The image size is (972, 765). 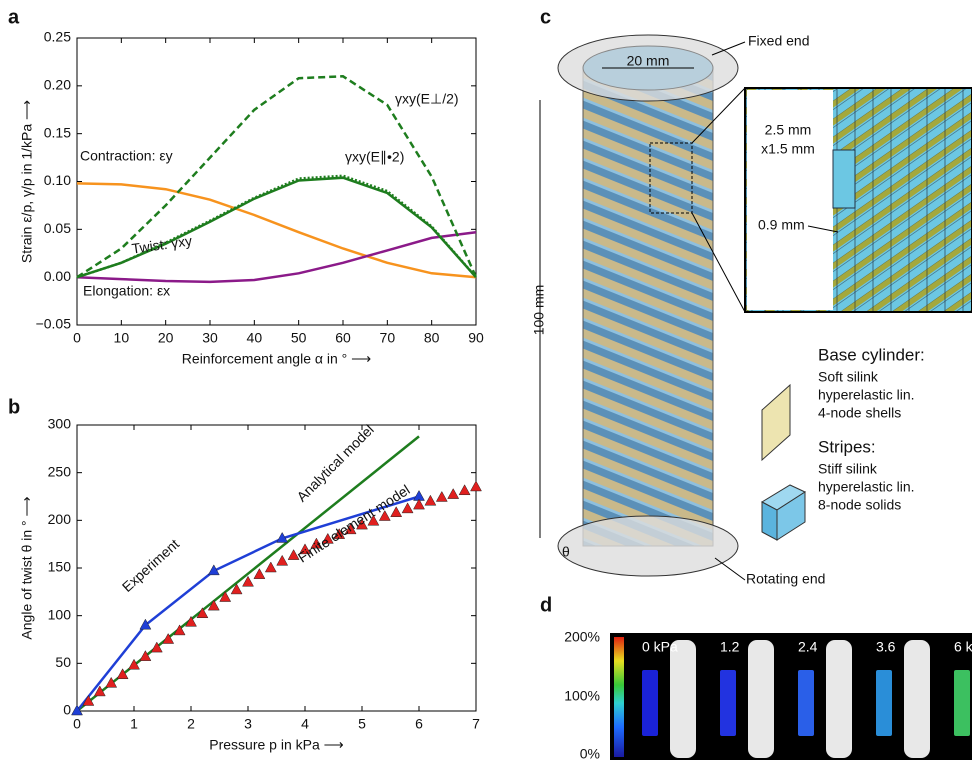 What do you see at coordinates (255, 338) in the screenshot?
I see `x-tick-label: 40` at bounding box center [255, 338].